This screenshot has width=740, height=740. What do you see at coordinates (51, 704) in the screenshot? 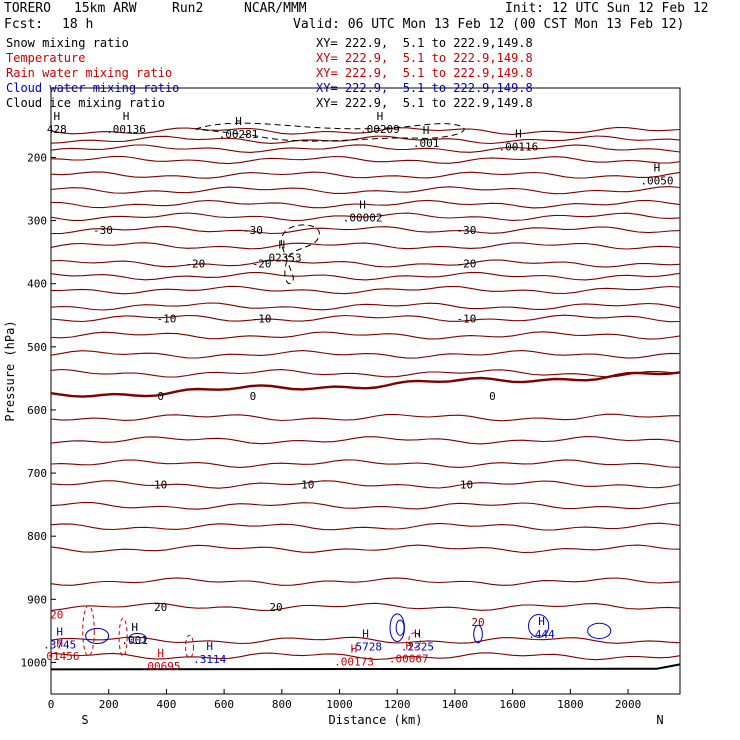
I see `x-tick-label: 0` at bounding box center [51, 704].